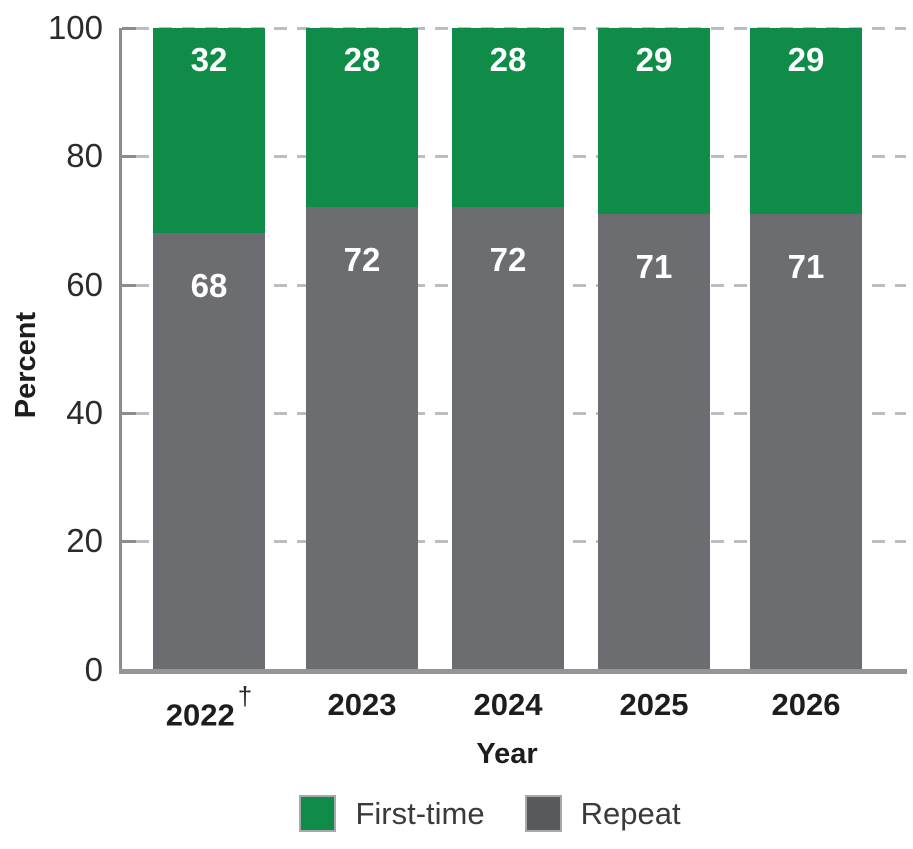  I want to click on x-tick-label-2022: 2022†, so click(209, 707).